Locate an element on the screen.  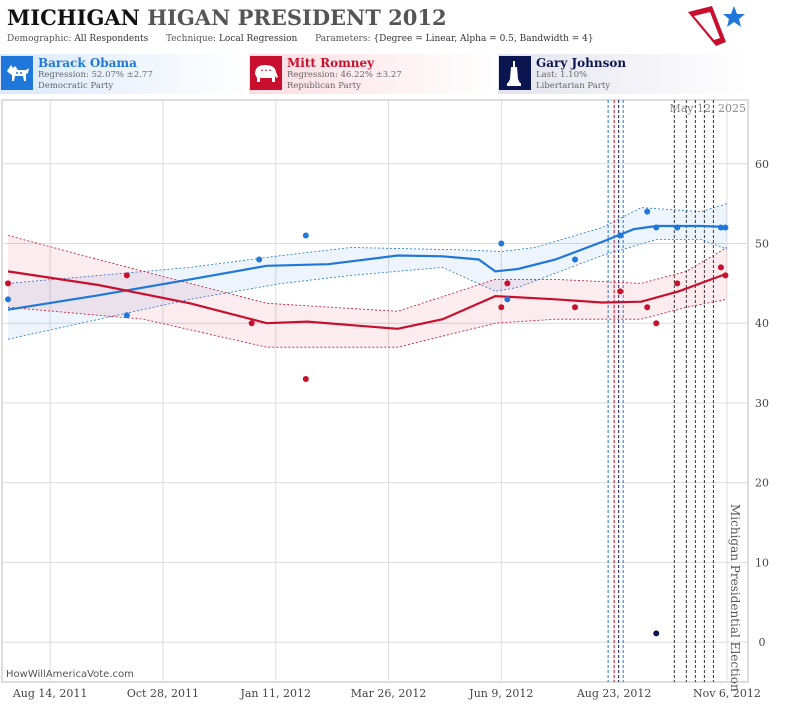
y-tick-label: 30 is located at coordinates (762, 403).